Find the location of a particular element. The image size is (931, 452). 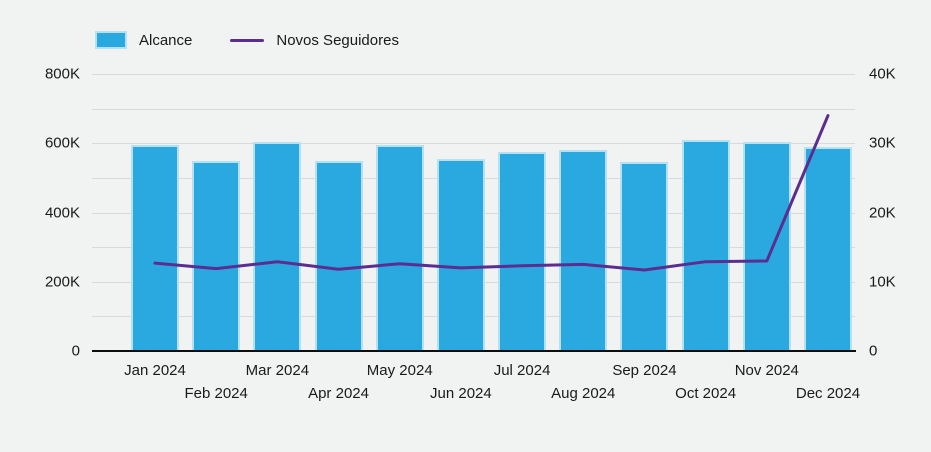

x-axis-label-dec-2024: Dec 2024 is located at coordinates (828, 393).